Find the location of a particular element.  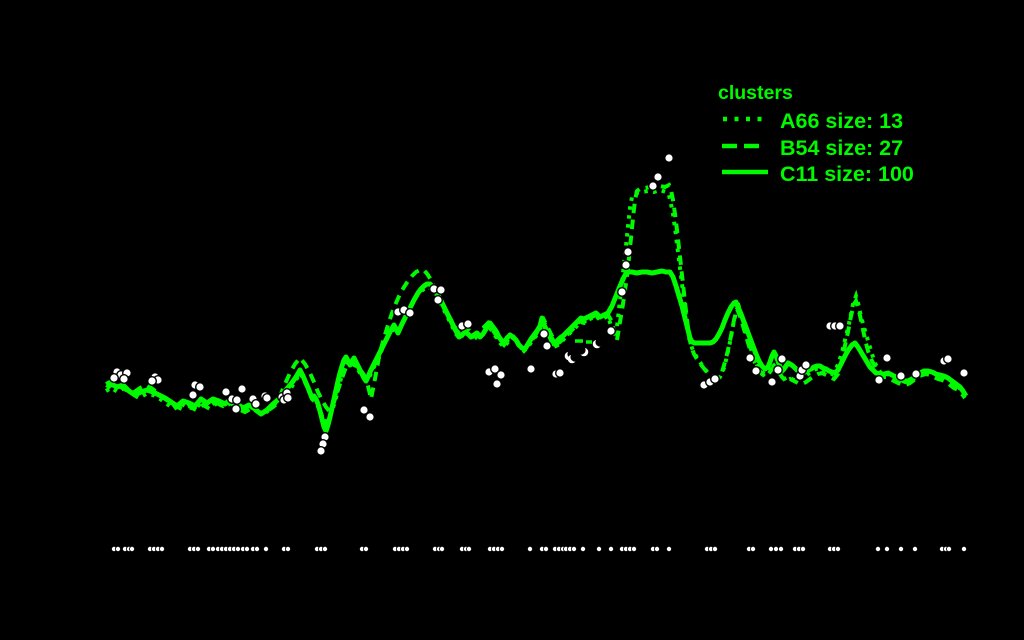

svg-text: clusters is located at coordinates (755, 93).